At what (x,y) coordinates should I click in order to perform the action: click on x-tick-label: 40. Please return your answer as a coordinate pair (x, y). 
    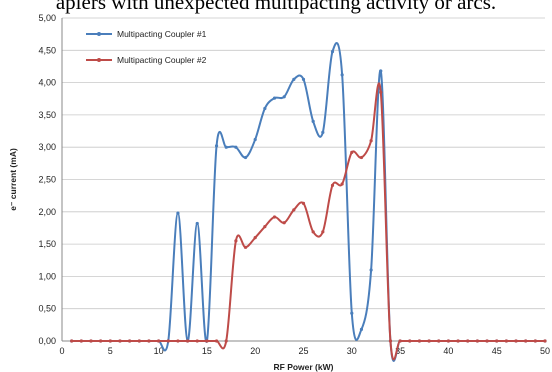
    Looking at the image, I should click on (448, 351).